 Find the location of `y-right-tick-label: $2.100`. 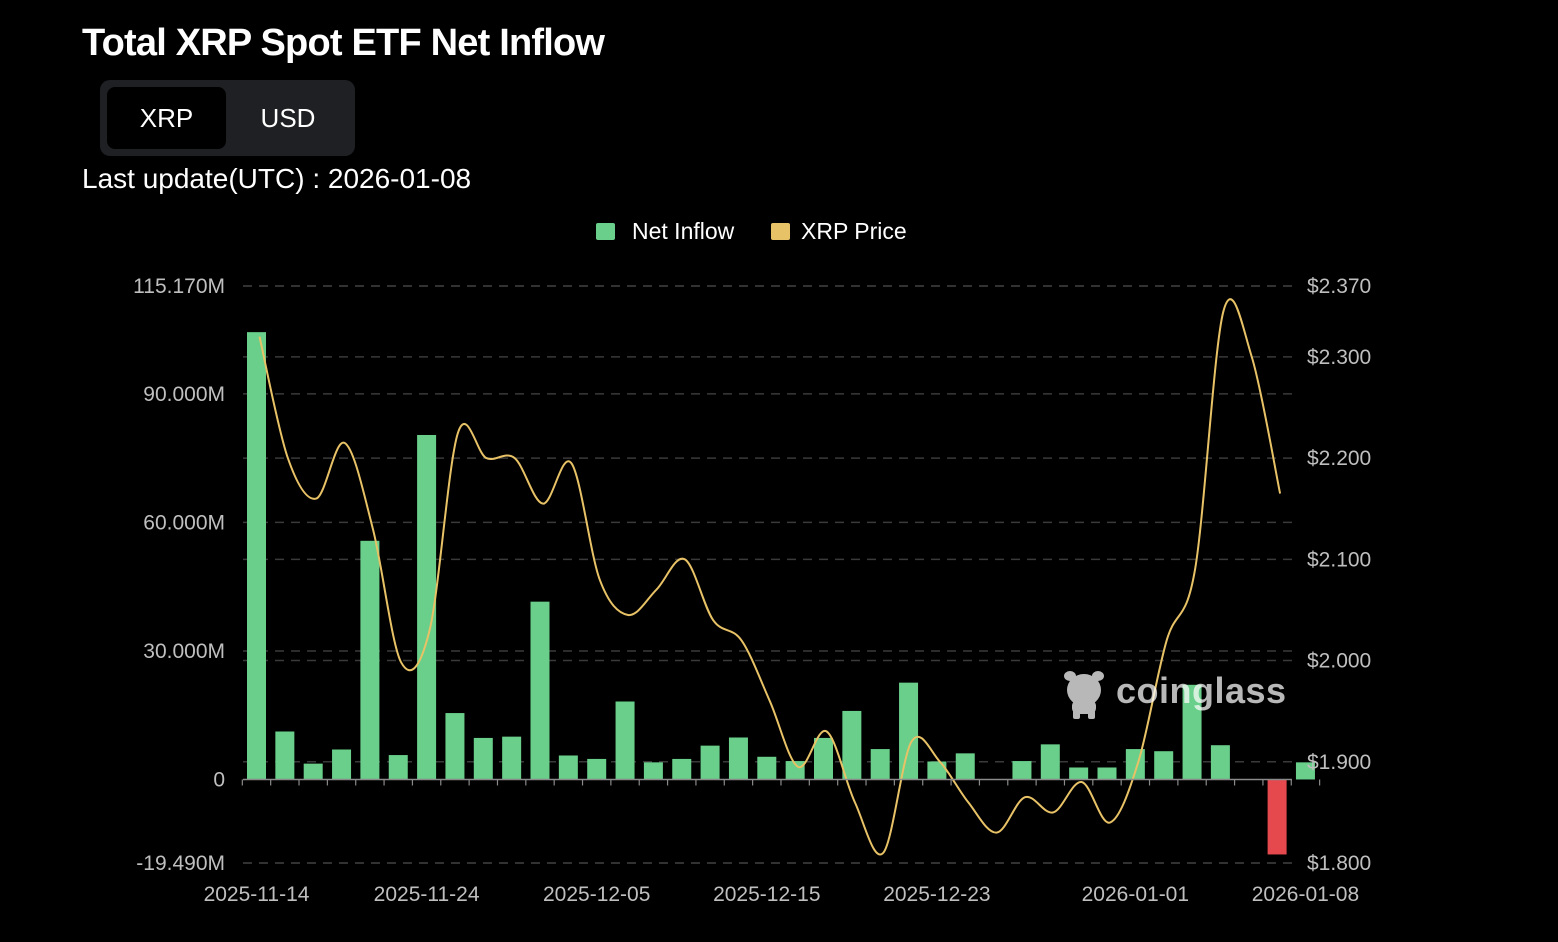

y-right-tick-label: $2.100 is located at coordinates (1339, 559).